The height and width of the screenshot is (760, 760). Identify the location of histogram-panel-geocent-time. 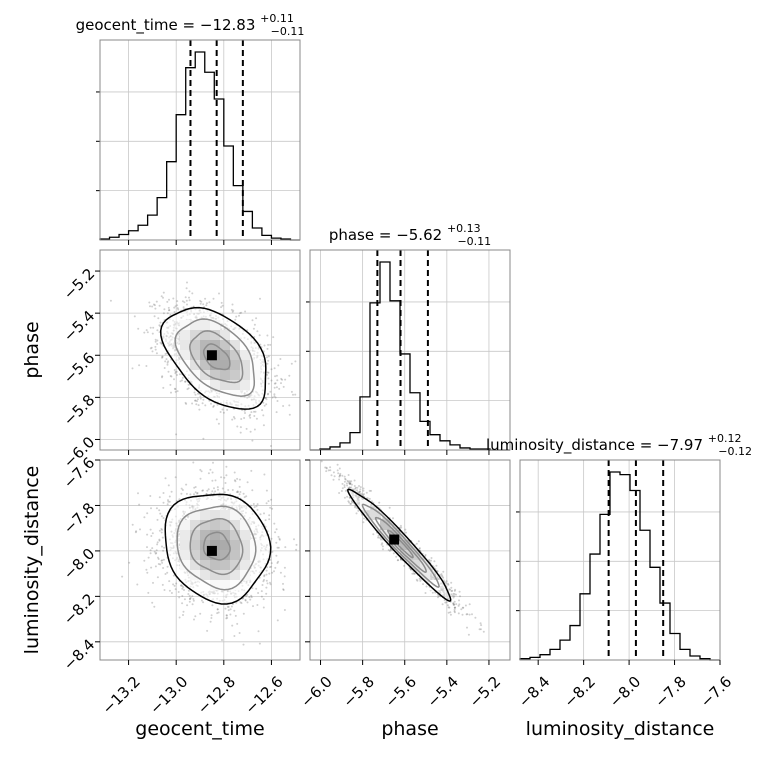
(198, 142).